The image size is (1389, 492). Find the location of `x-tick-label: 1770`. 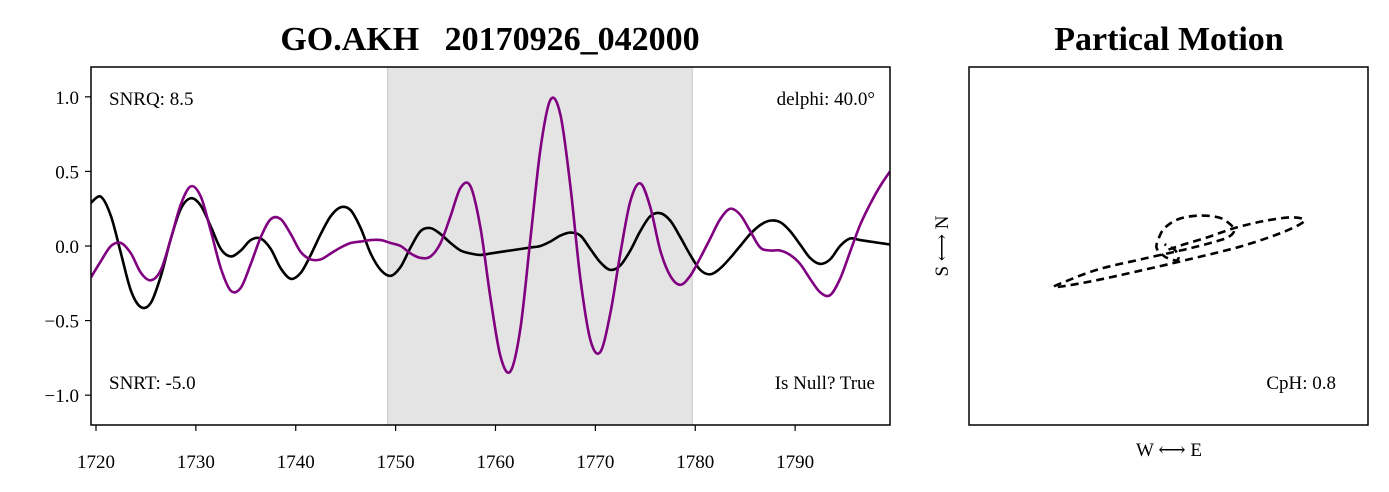

x-tick-label: 1770 is located at coordinates (595, 462).